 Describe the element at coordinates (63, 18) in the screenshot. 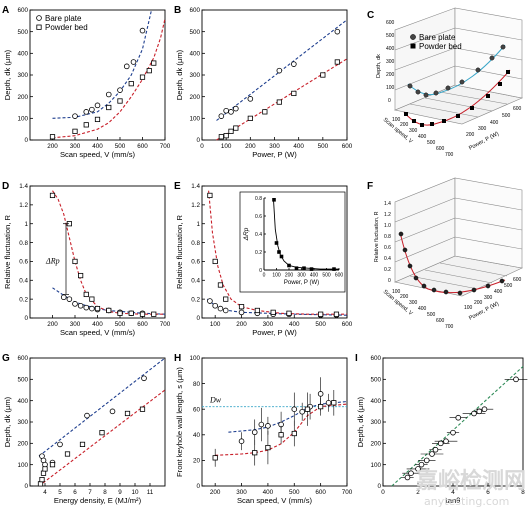

I see `legend-label-bare-plate: Bare plate` at that location.